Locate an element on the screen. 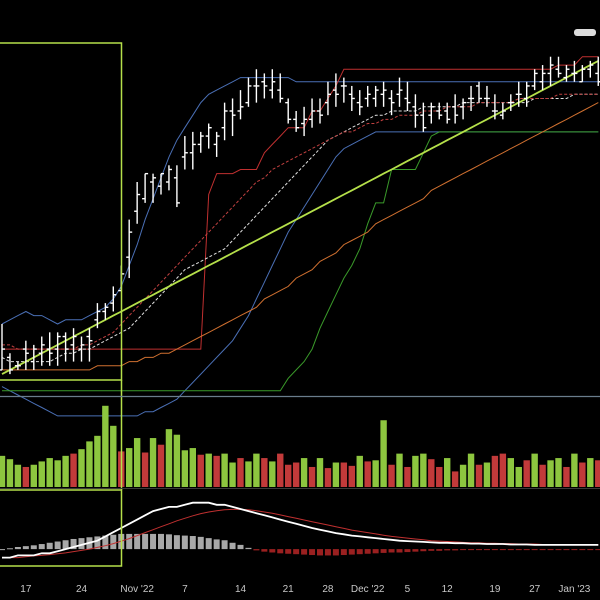 This screenshot has height=600, width=600. scroll-thumb is located at coordinates (585, 32).